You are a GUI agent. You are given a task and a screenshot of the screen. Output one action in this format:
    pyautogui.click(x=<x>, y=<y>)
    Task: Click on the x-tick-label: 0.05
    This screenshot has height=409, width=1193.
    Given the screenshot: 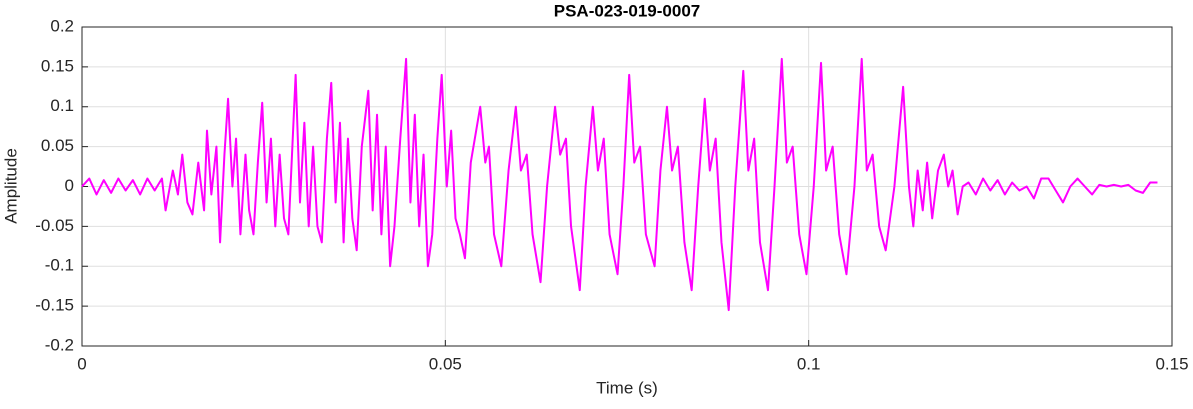 What is the action you would take?
    pyautogui.click(x=445, y=363)
    